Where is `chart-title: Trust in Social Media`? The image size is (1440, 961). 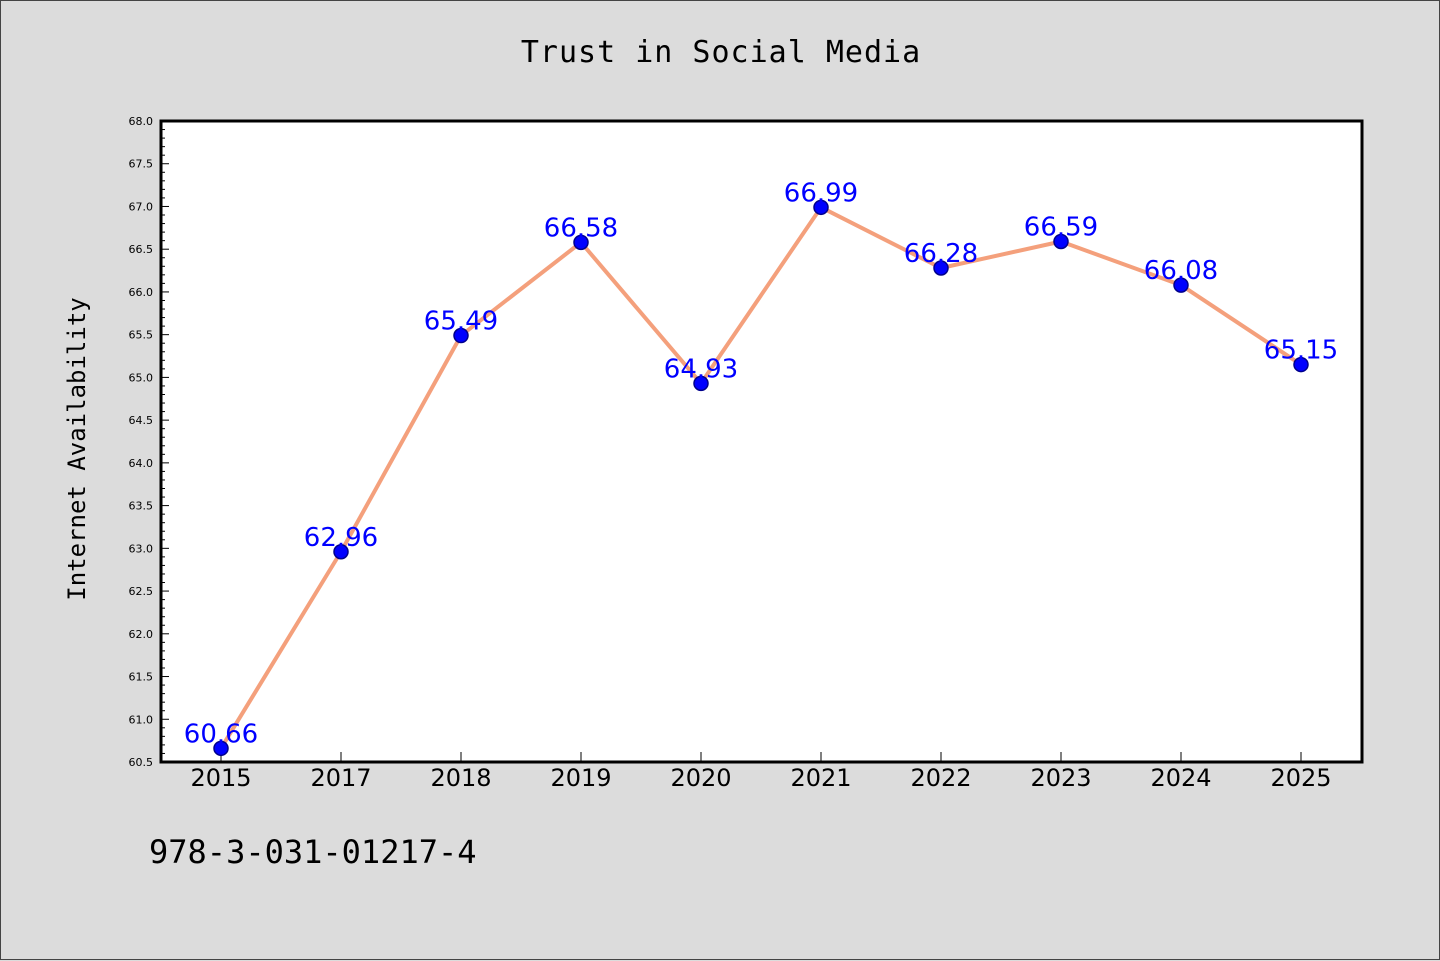
chart-title: Trust in Social Media is located at coordinates (721, 52).